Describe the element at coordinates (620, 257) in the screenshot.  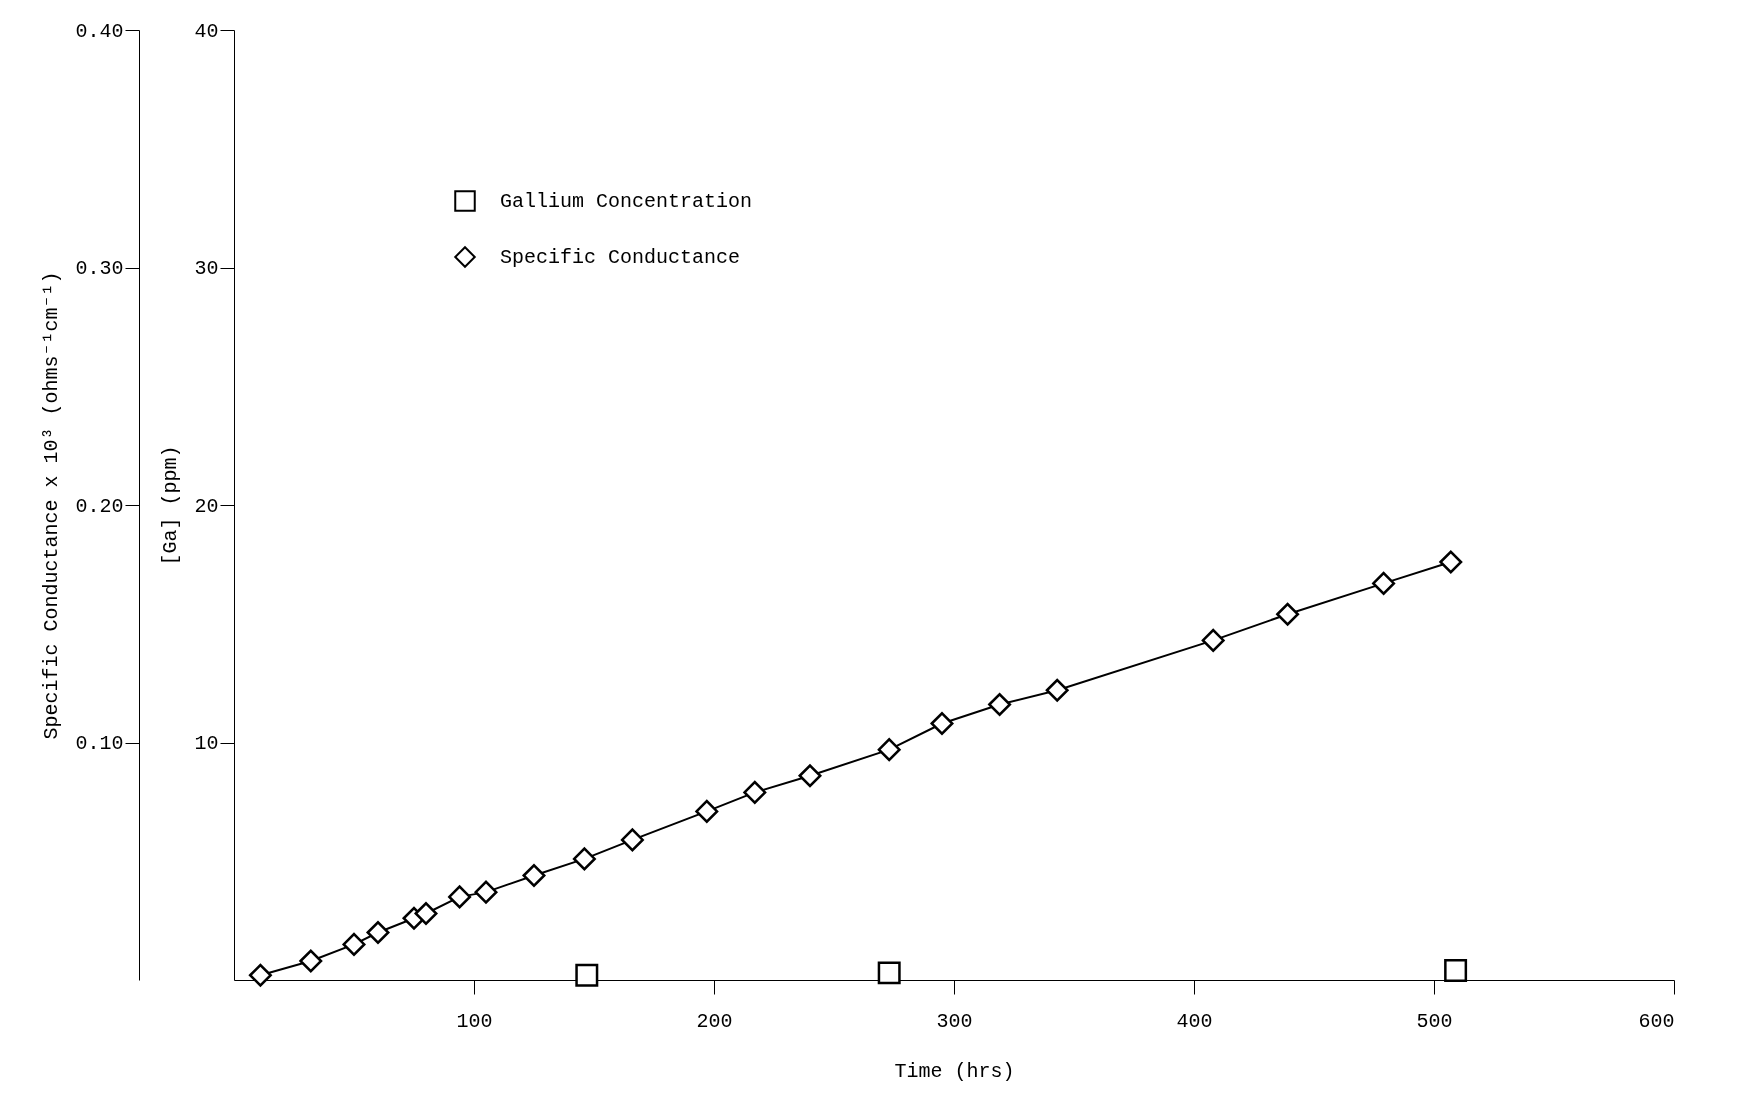
I see `legend-label: Specific Conductance` at that location.